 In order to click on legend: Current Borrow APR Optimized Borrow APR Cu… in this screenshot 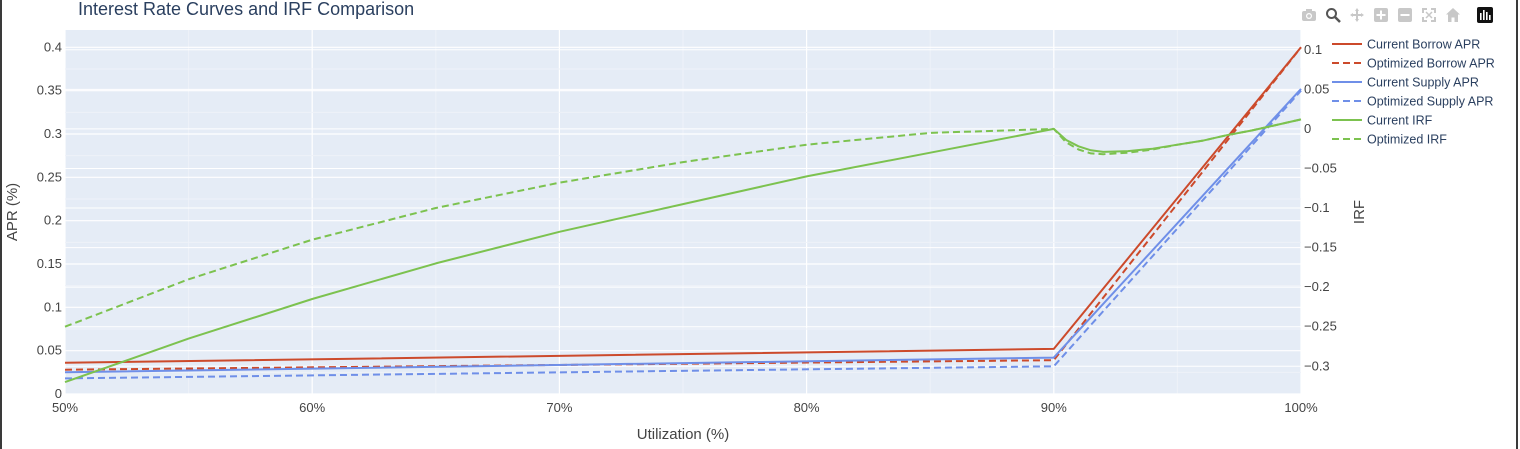, I will do `click(1413, 92)`.